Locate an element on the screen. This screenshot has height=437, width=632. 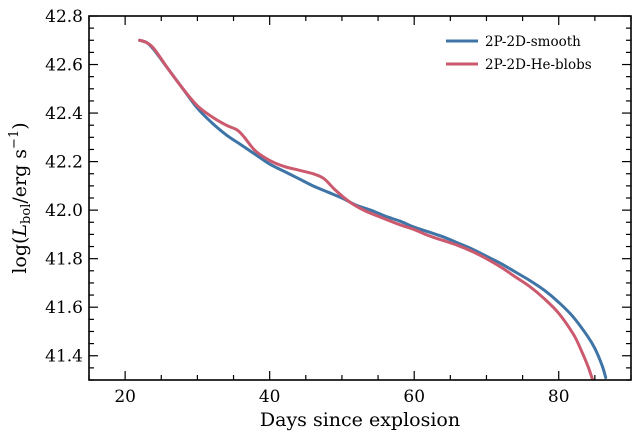
legend-label-2p-2d-he-blobs: 2P-2D-He-blobs is located at coordinates (538, 65).